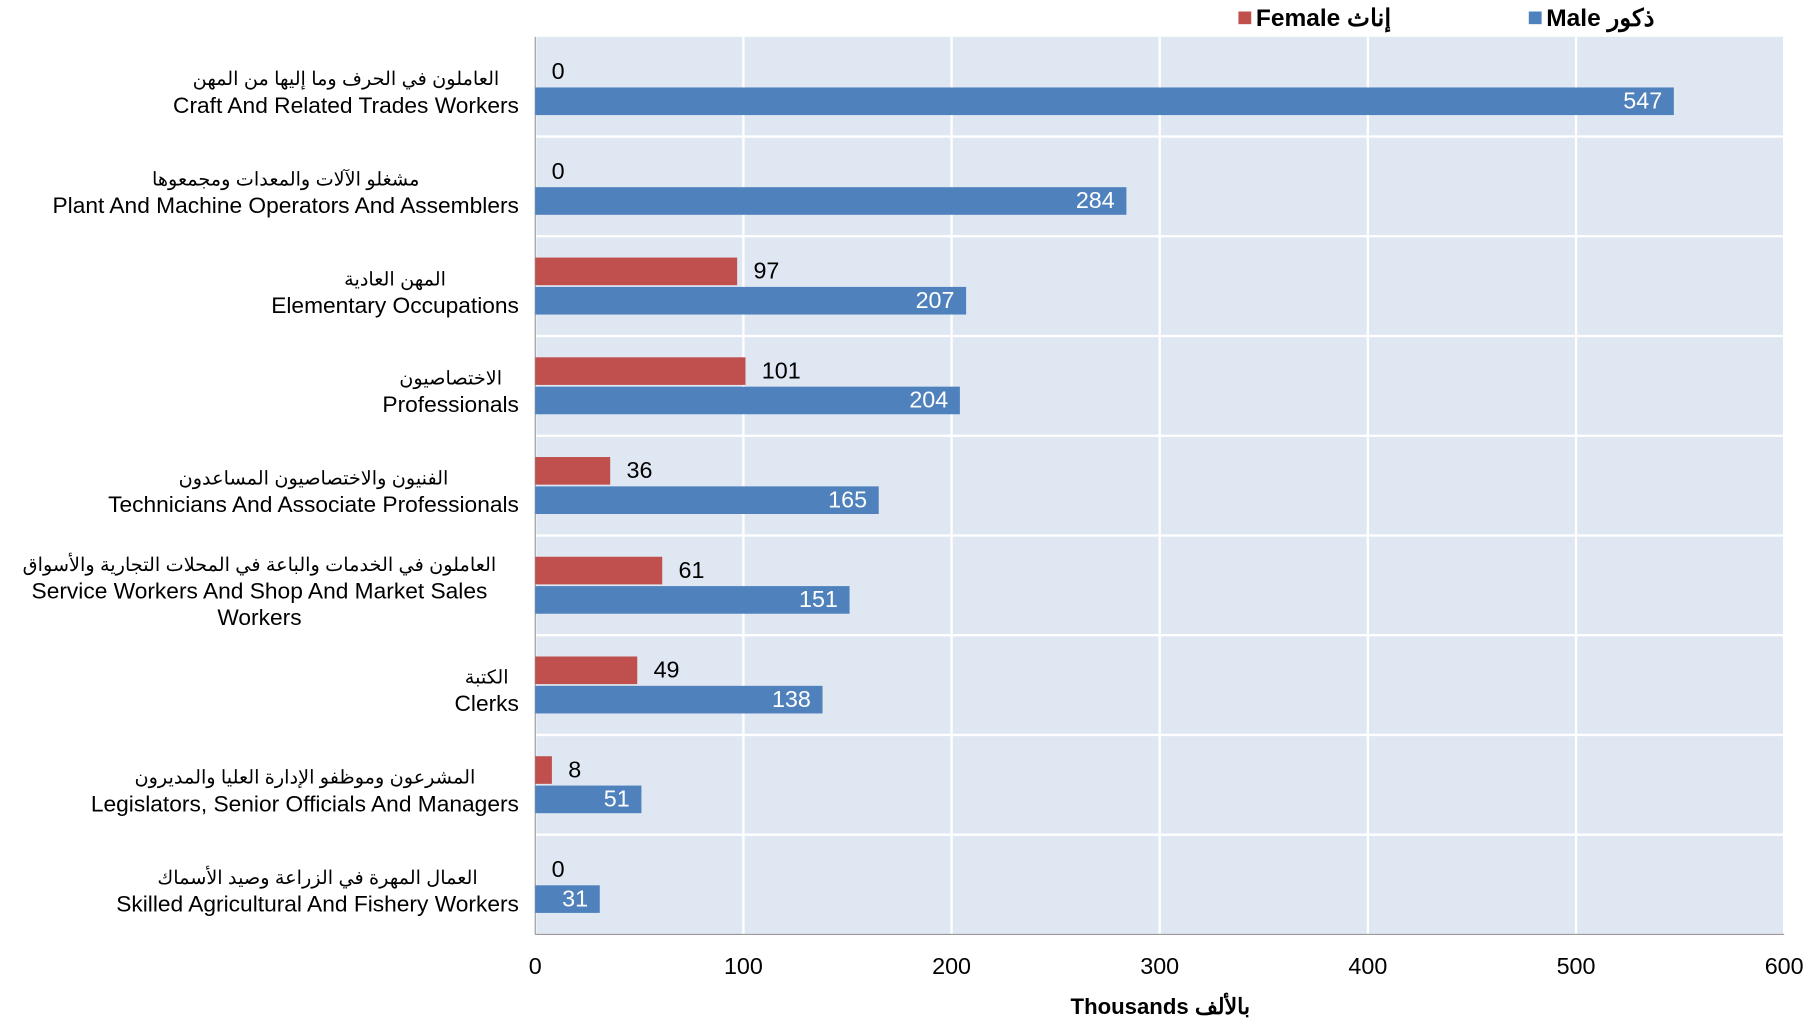 The image size is (1804, 1028). I want to click on x-tick-label: 600, so click(1784, 966).